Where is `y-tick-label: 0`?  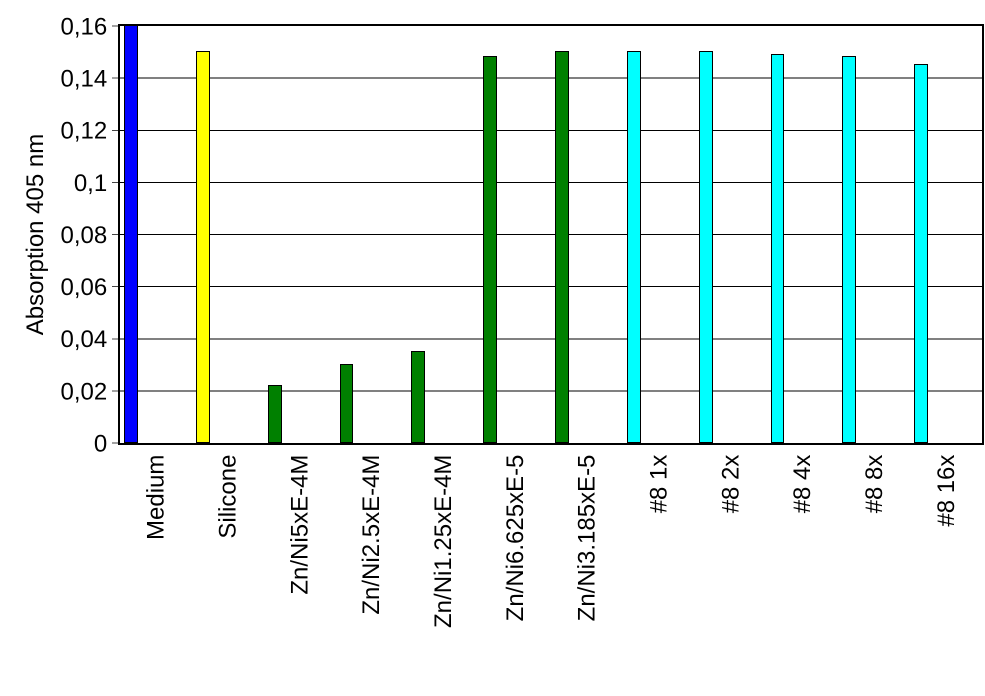
y-tick-label: 0 is located at coordinates (101, 444).